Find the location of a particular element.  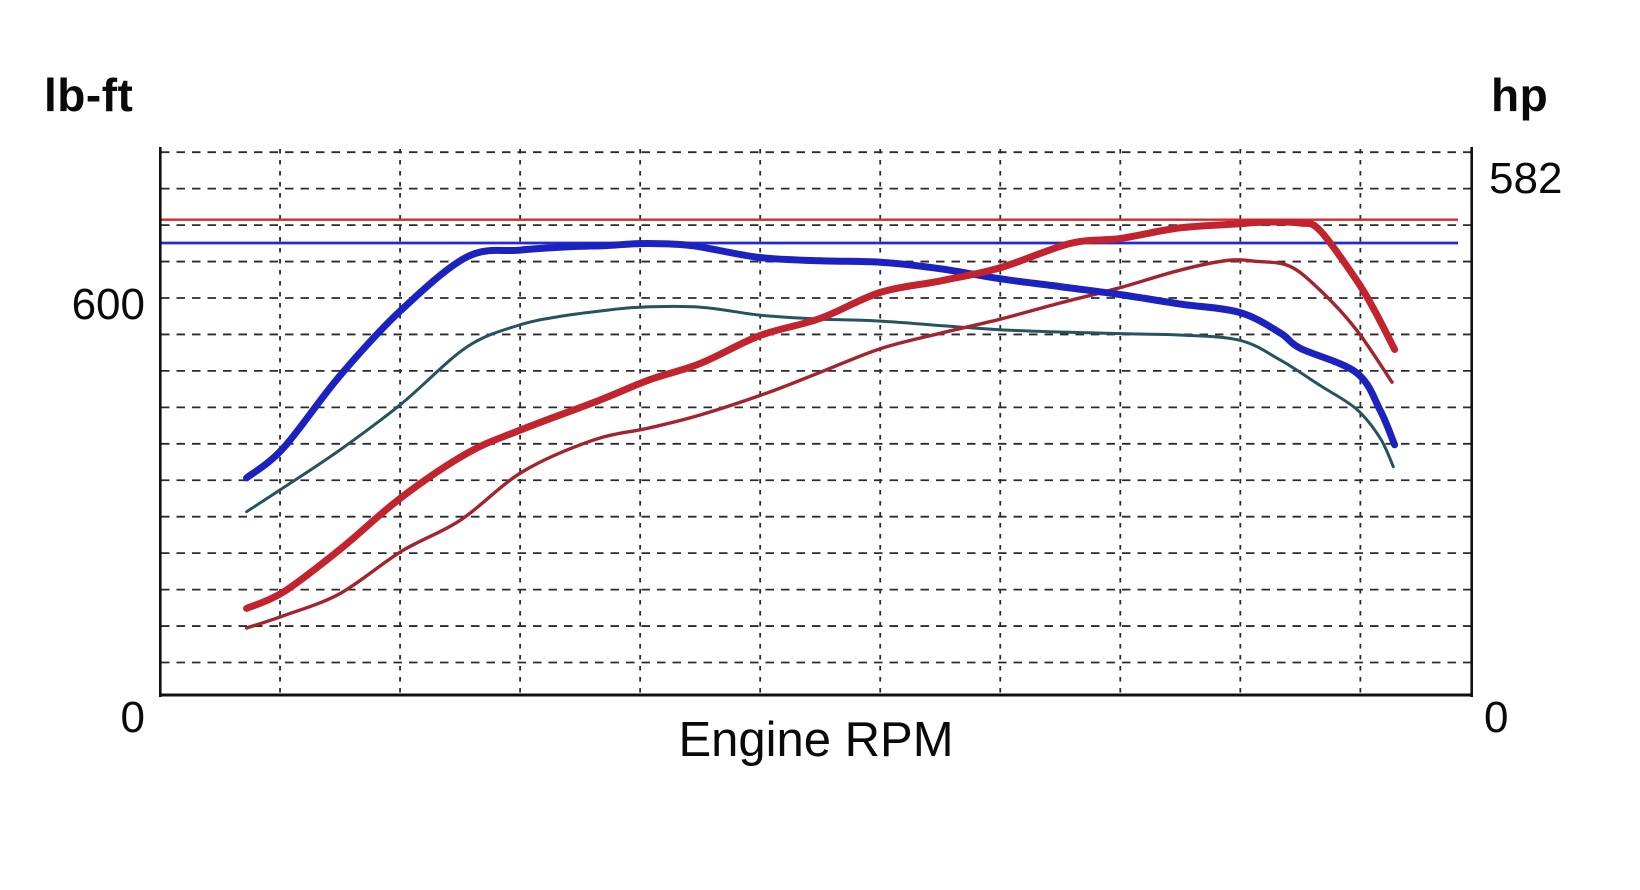

right-axis-tick-0: 0 is located at coordinates (1496, 717).